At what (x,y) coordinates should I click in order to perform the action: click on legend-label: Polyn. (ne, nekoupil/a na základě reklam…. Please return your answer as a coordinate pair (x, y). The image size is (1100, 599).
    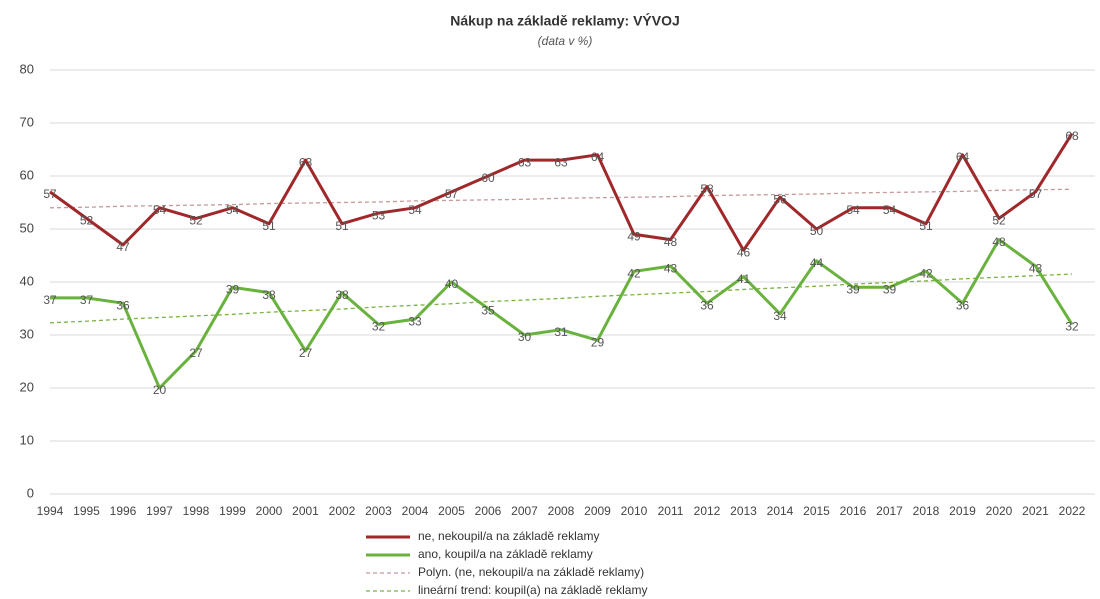
    Looking at the image, I should click on (531, 572).